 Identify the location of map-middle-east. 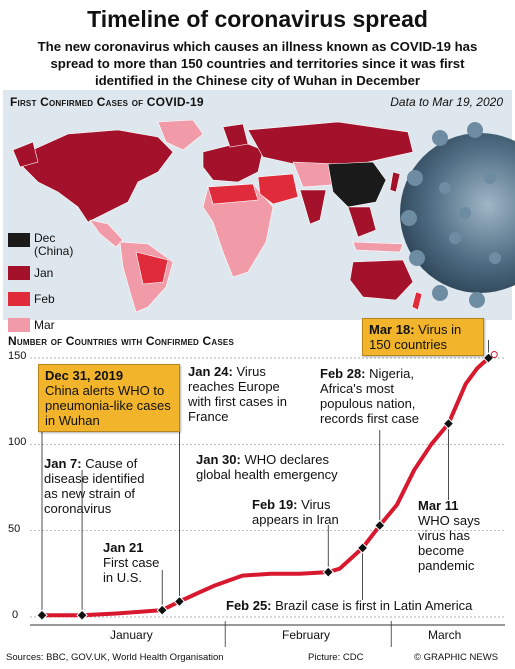
(278, 189).